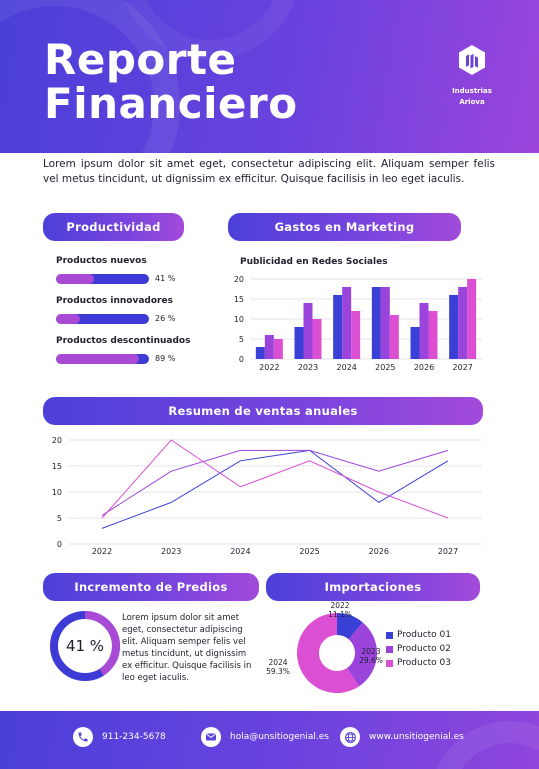 The height and width of the screenshot is (769, 539). Describe the element at coordinates (350, 737) in the screenshot. I see `globe-icon` at that location.